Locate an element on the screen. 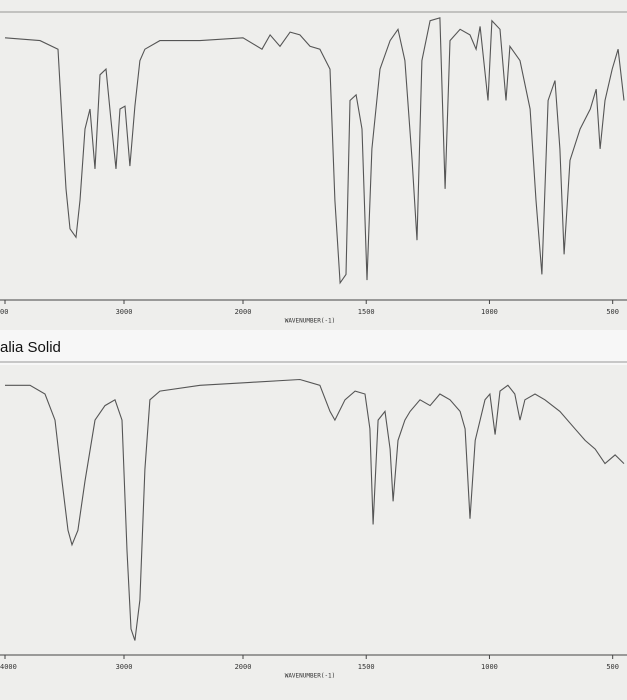 The width and height of the screenshot is (627, 700). caption-strip is located at coordinates (313, 347).